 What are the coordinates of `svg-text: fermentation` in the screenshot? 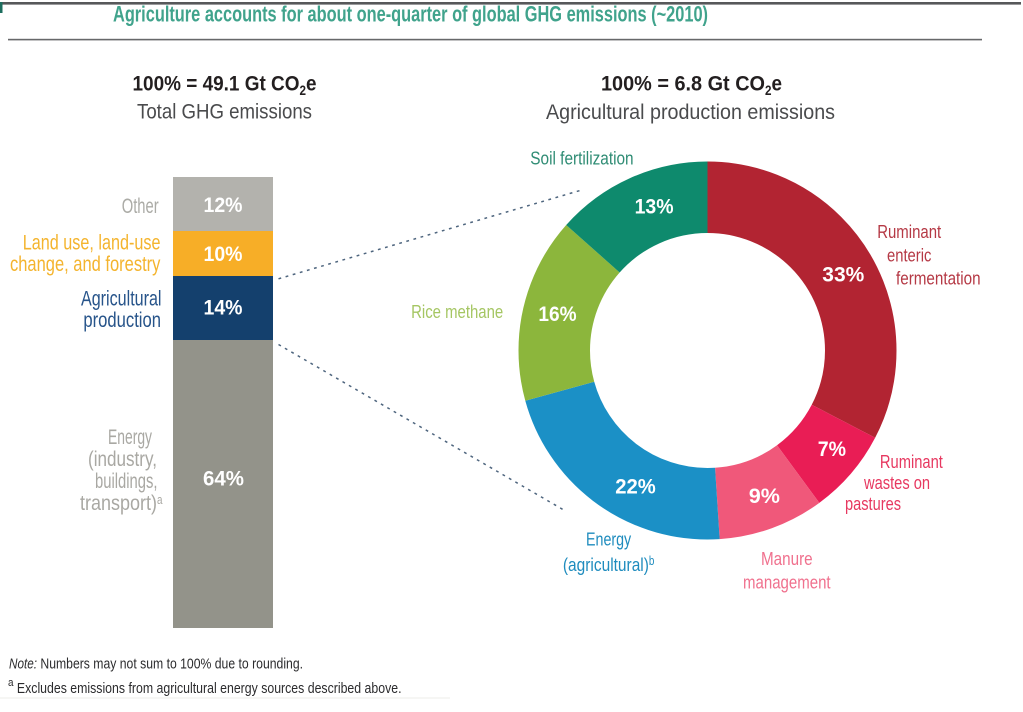 It's located at (938, 278).